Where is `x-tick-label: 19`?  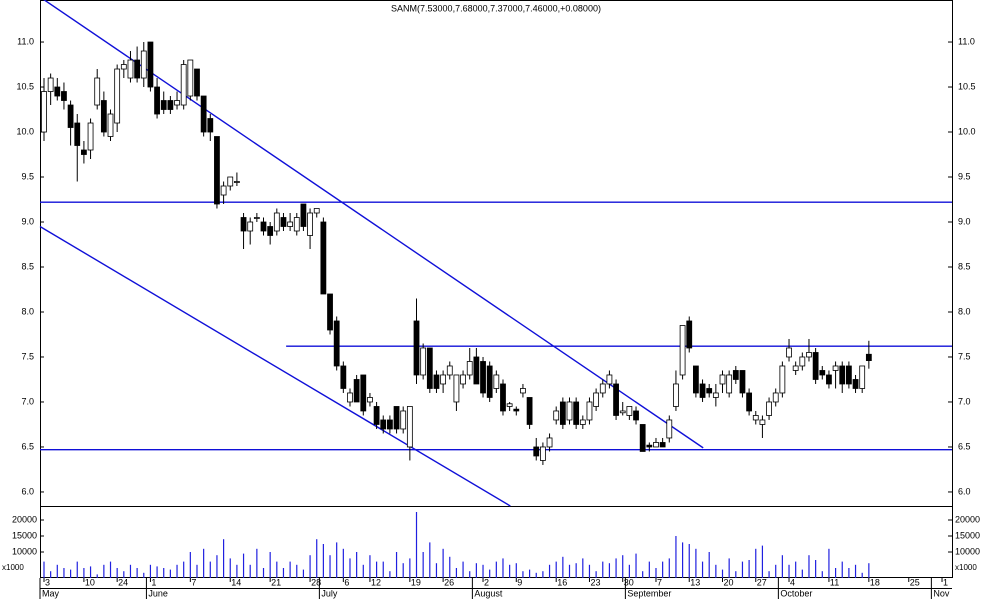 x-tick-label: 19 is located at coordinates (416, 582).